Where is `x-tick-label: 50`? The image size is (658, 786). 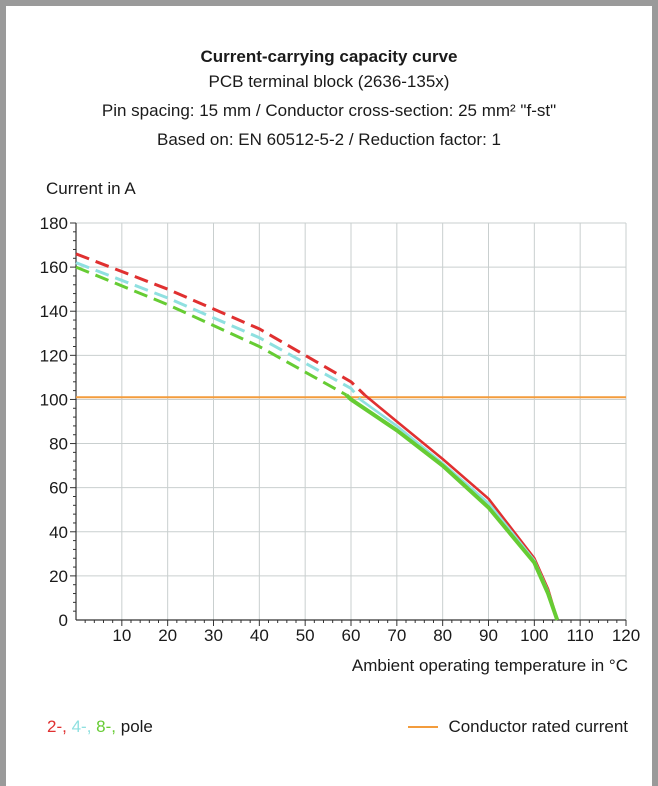 x-tick-label: 50 is located at coordinates (305, 635).